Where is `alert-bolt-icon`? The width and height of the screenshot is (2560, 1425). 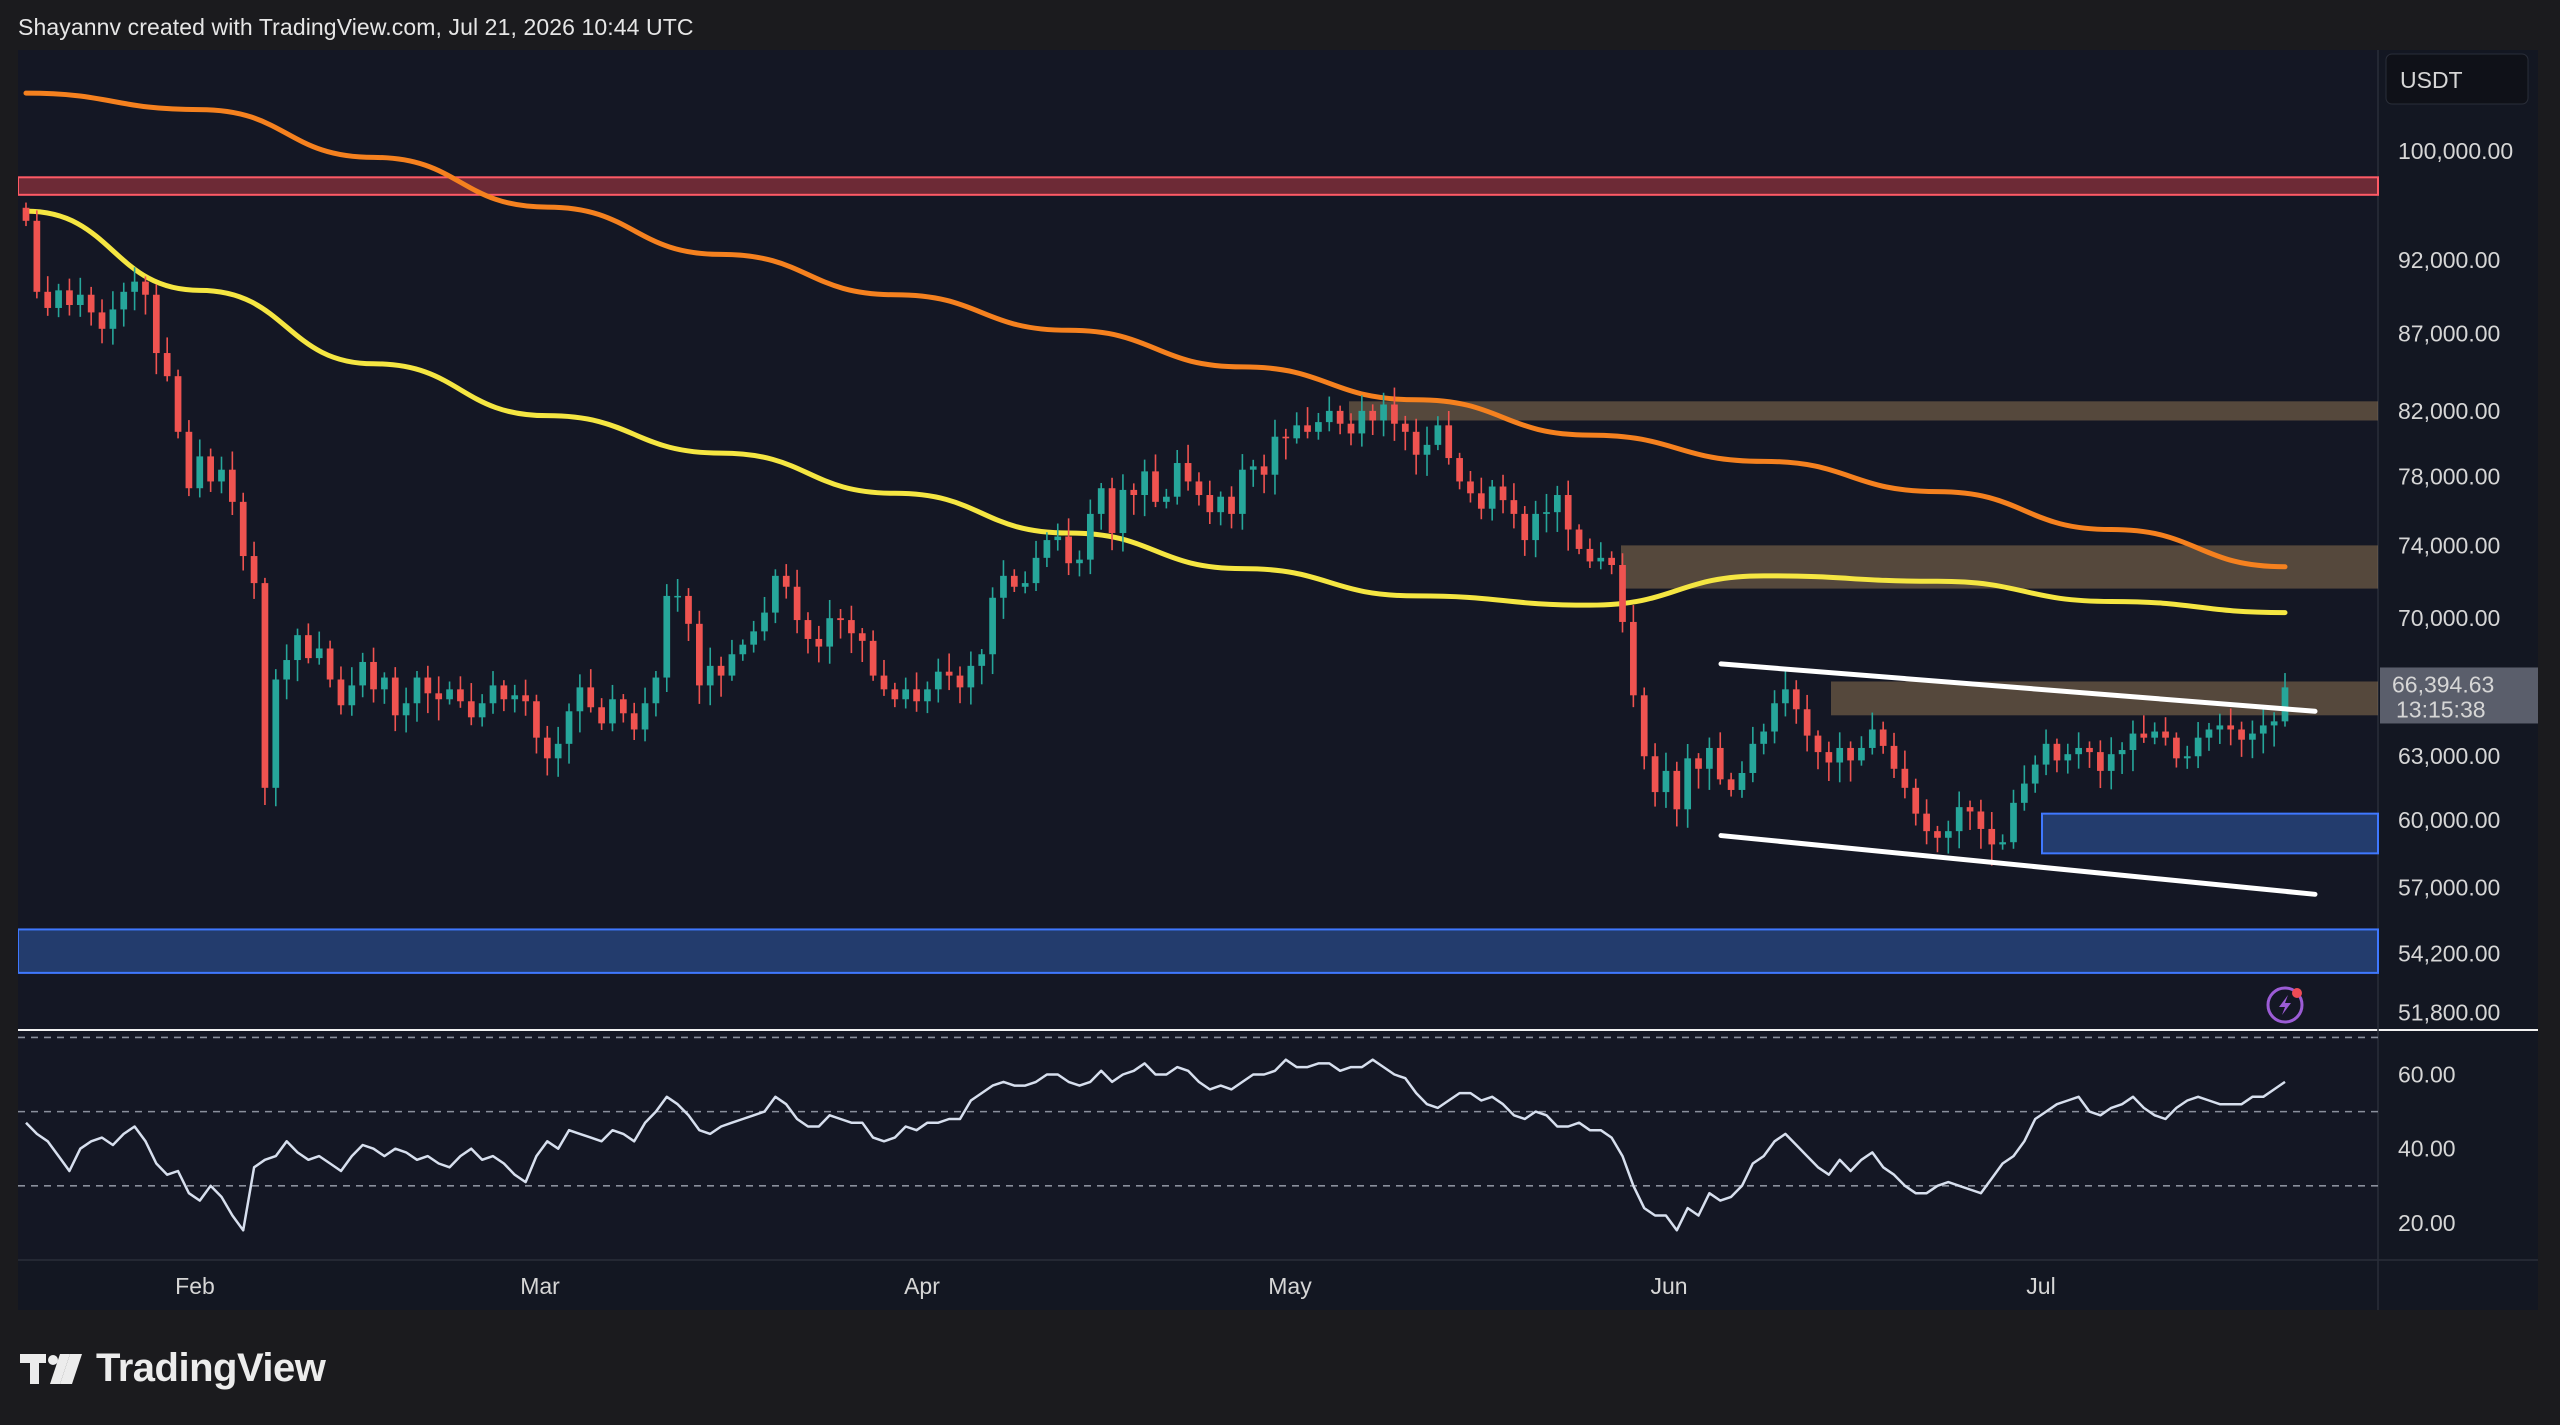 alert-bolt-icon is located at coordinates (2285, 1005).